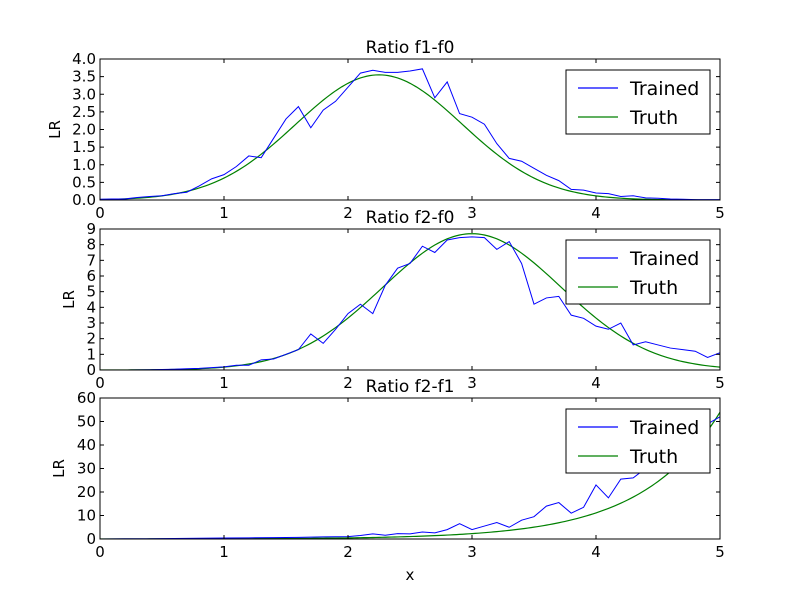 The image size is (800, 600). Describe the element at coordinates (84, 182) in the screenshot. I see `y-tick-label: 0.5` at that location.